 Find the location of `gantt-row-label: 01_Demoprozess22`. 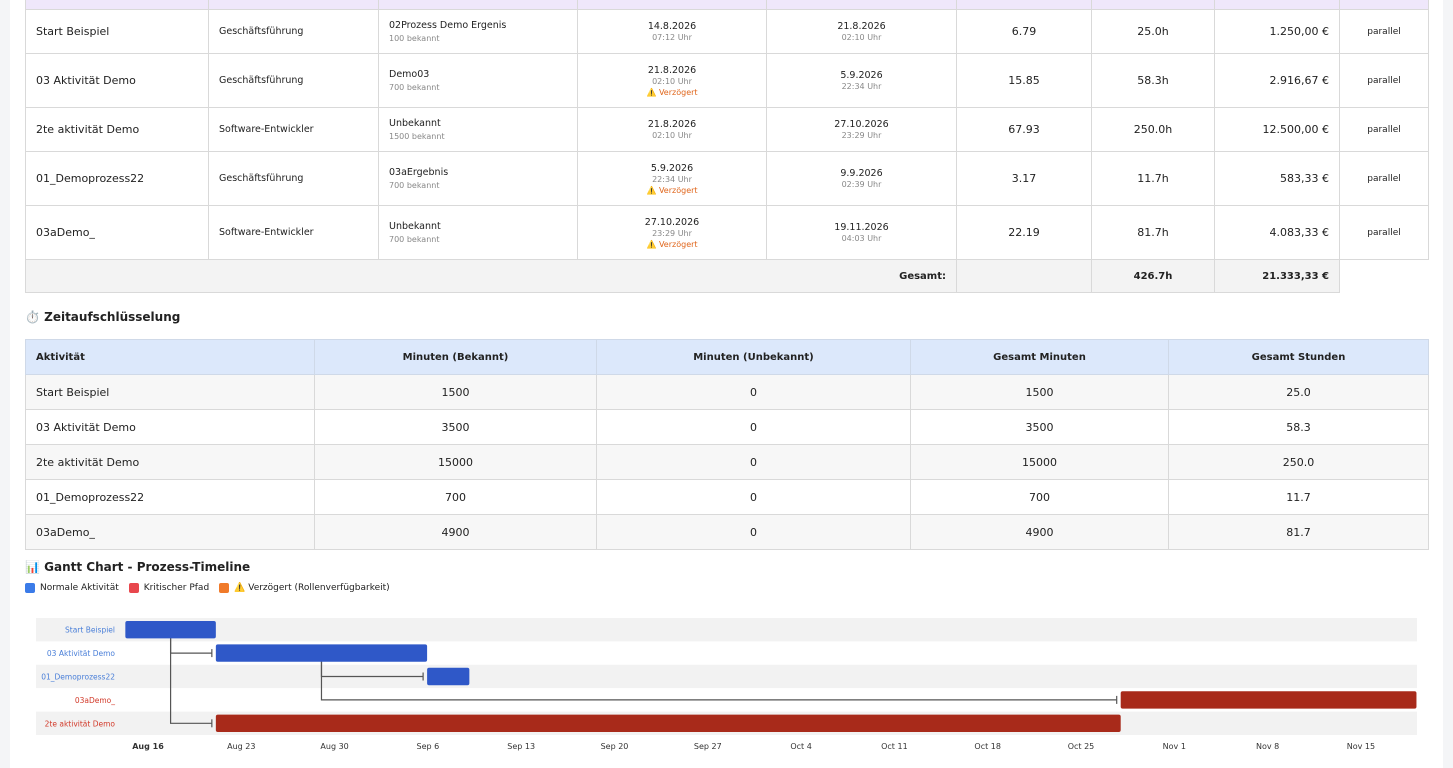

gantt-row-label: 01_Demoprozess22 is located at coordinates (78, 677).